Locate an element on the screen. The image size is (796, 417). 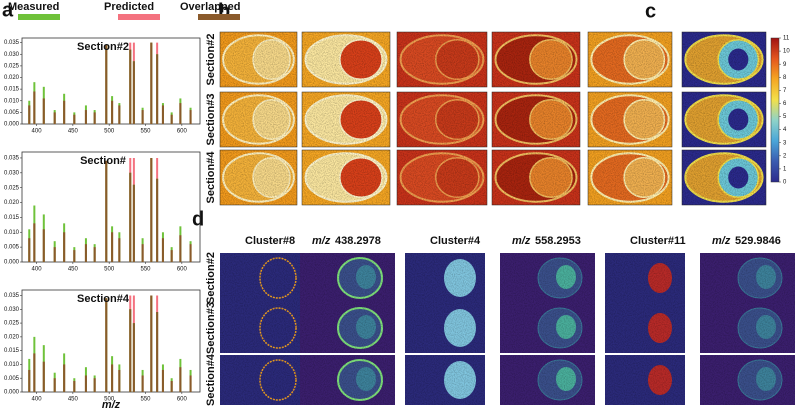
row-label: Section#3 is located at coordinates (211, 120).